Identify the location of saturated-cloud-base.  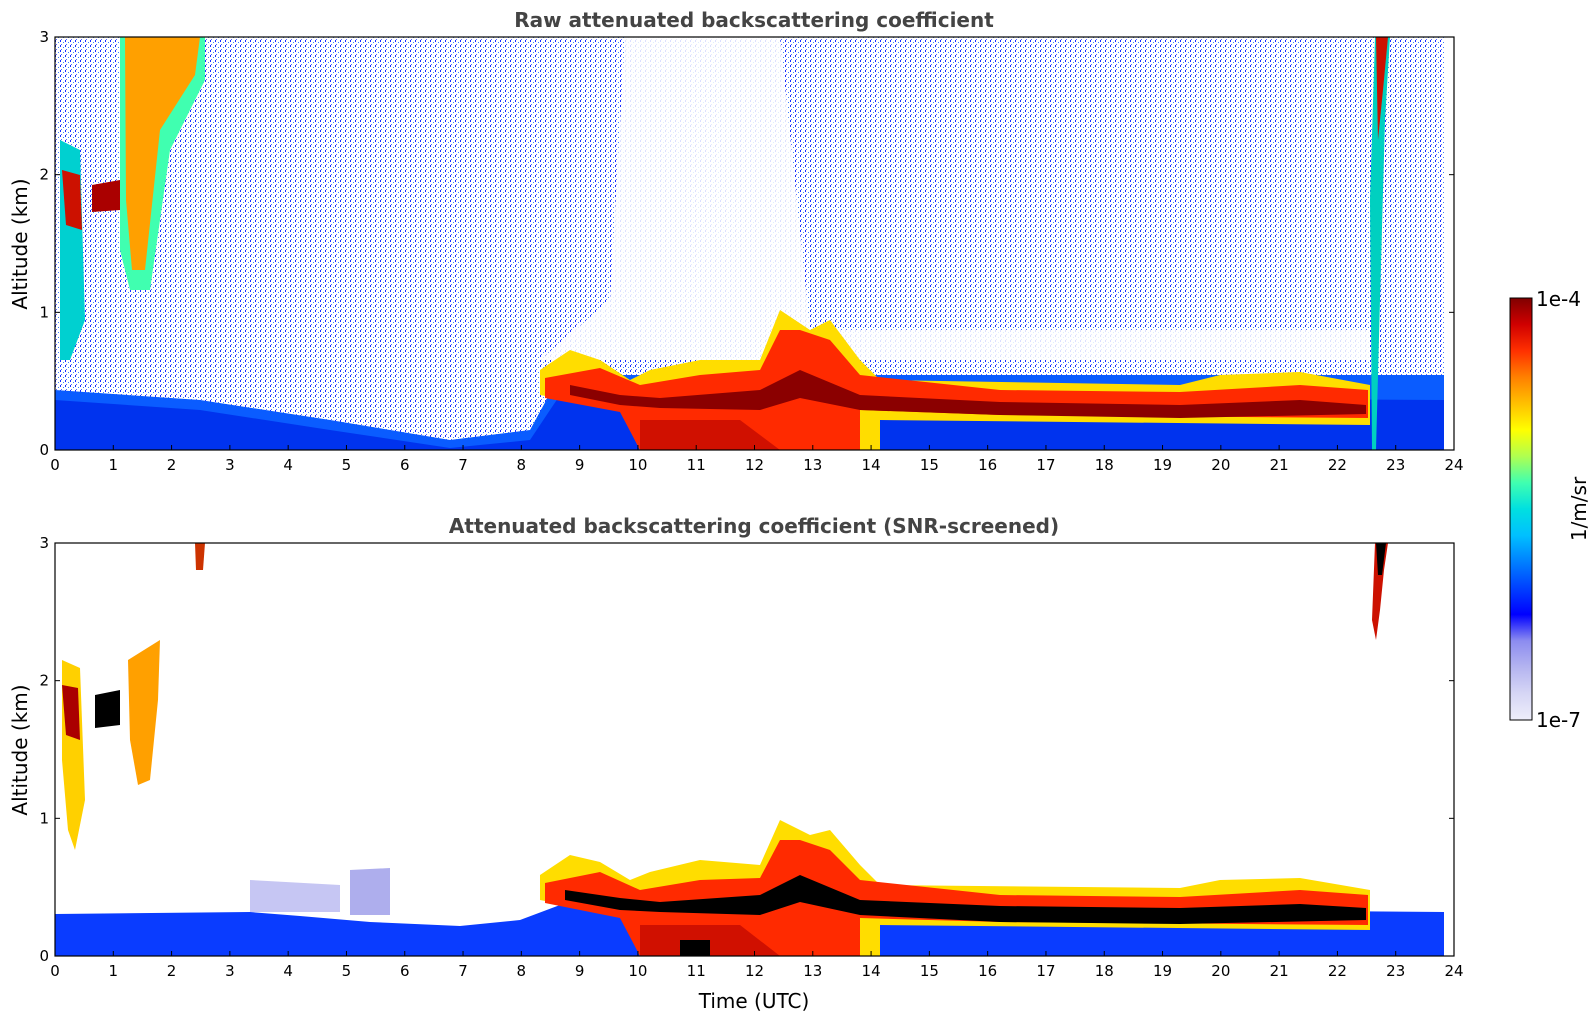
(965, 899).